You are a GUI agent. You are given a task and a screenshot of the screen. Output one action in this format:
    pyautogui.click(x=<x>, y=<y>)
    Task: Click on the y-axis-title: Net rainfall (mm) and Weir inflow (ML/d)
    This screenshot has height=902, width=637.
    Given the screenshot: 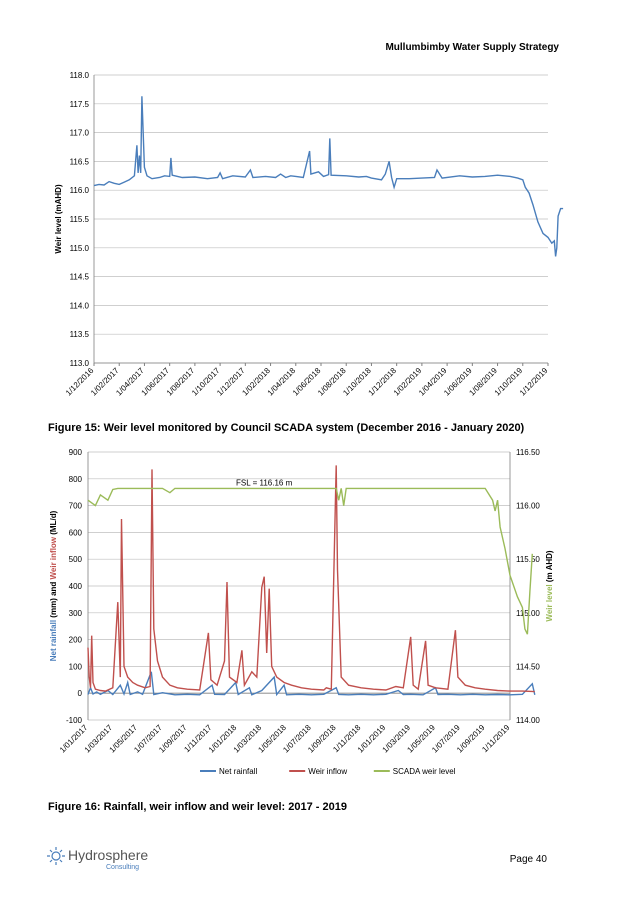 What is the action you would take?
    pyautogui.click(x=53, y=585)
    